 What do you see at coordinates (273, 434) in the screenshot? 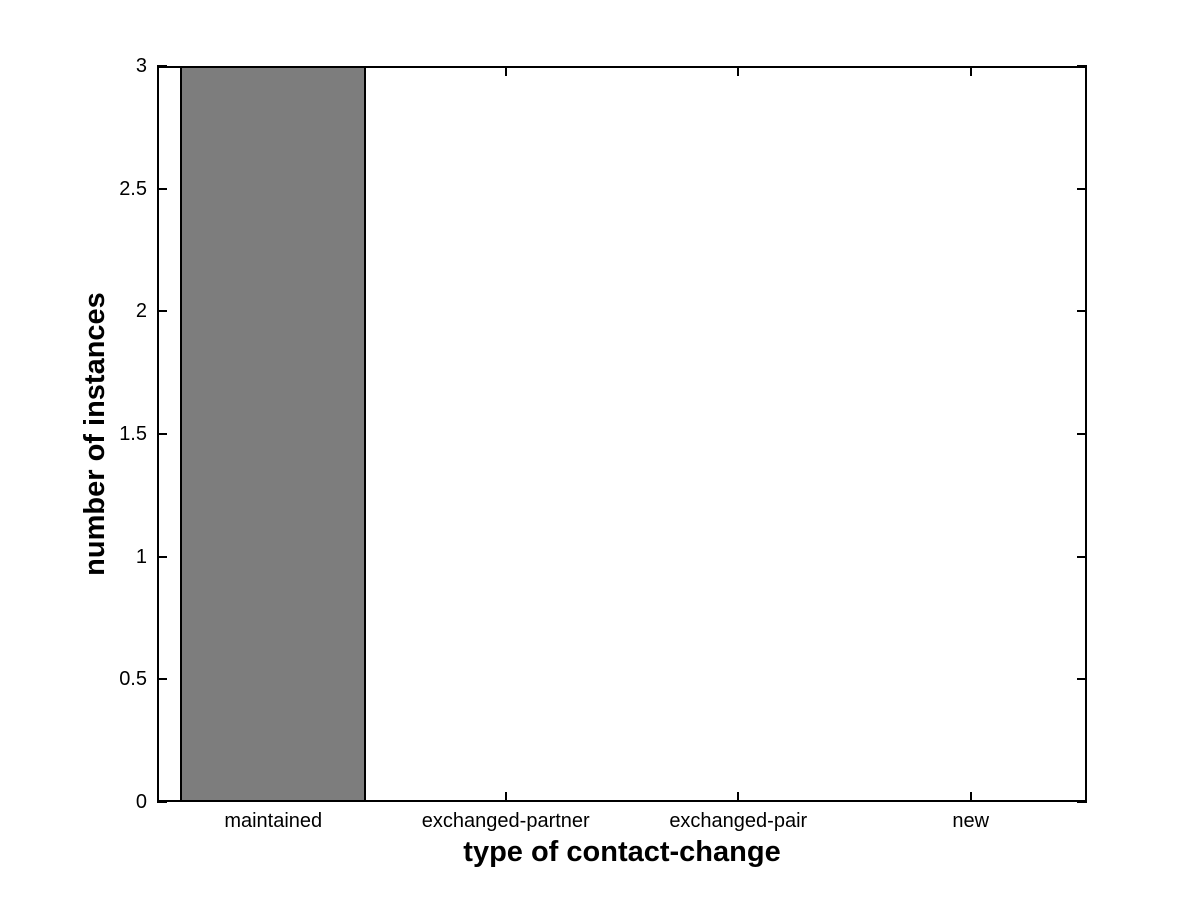
I see `bar-maintained` at bounding box center [273, 434].